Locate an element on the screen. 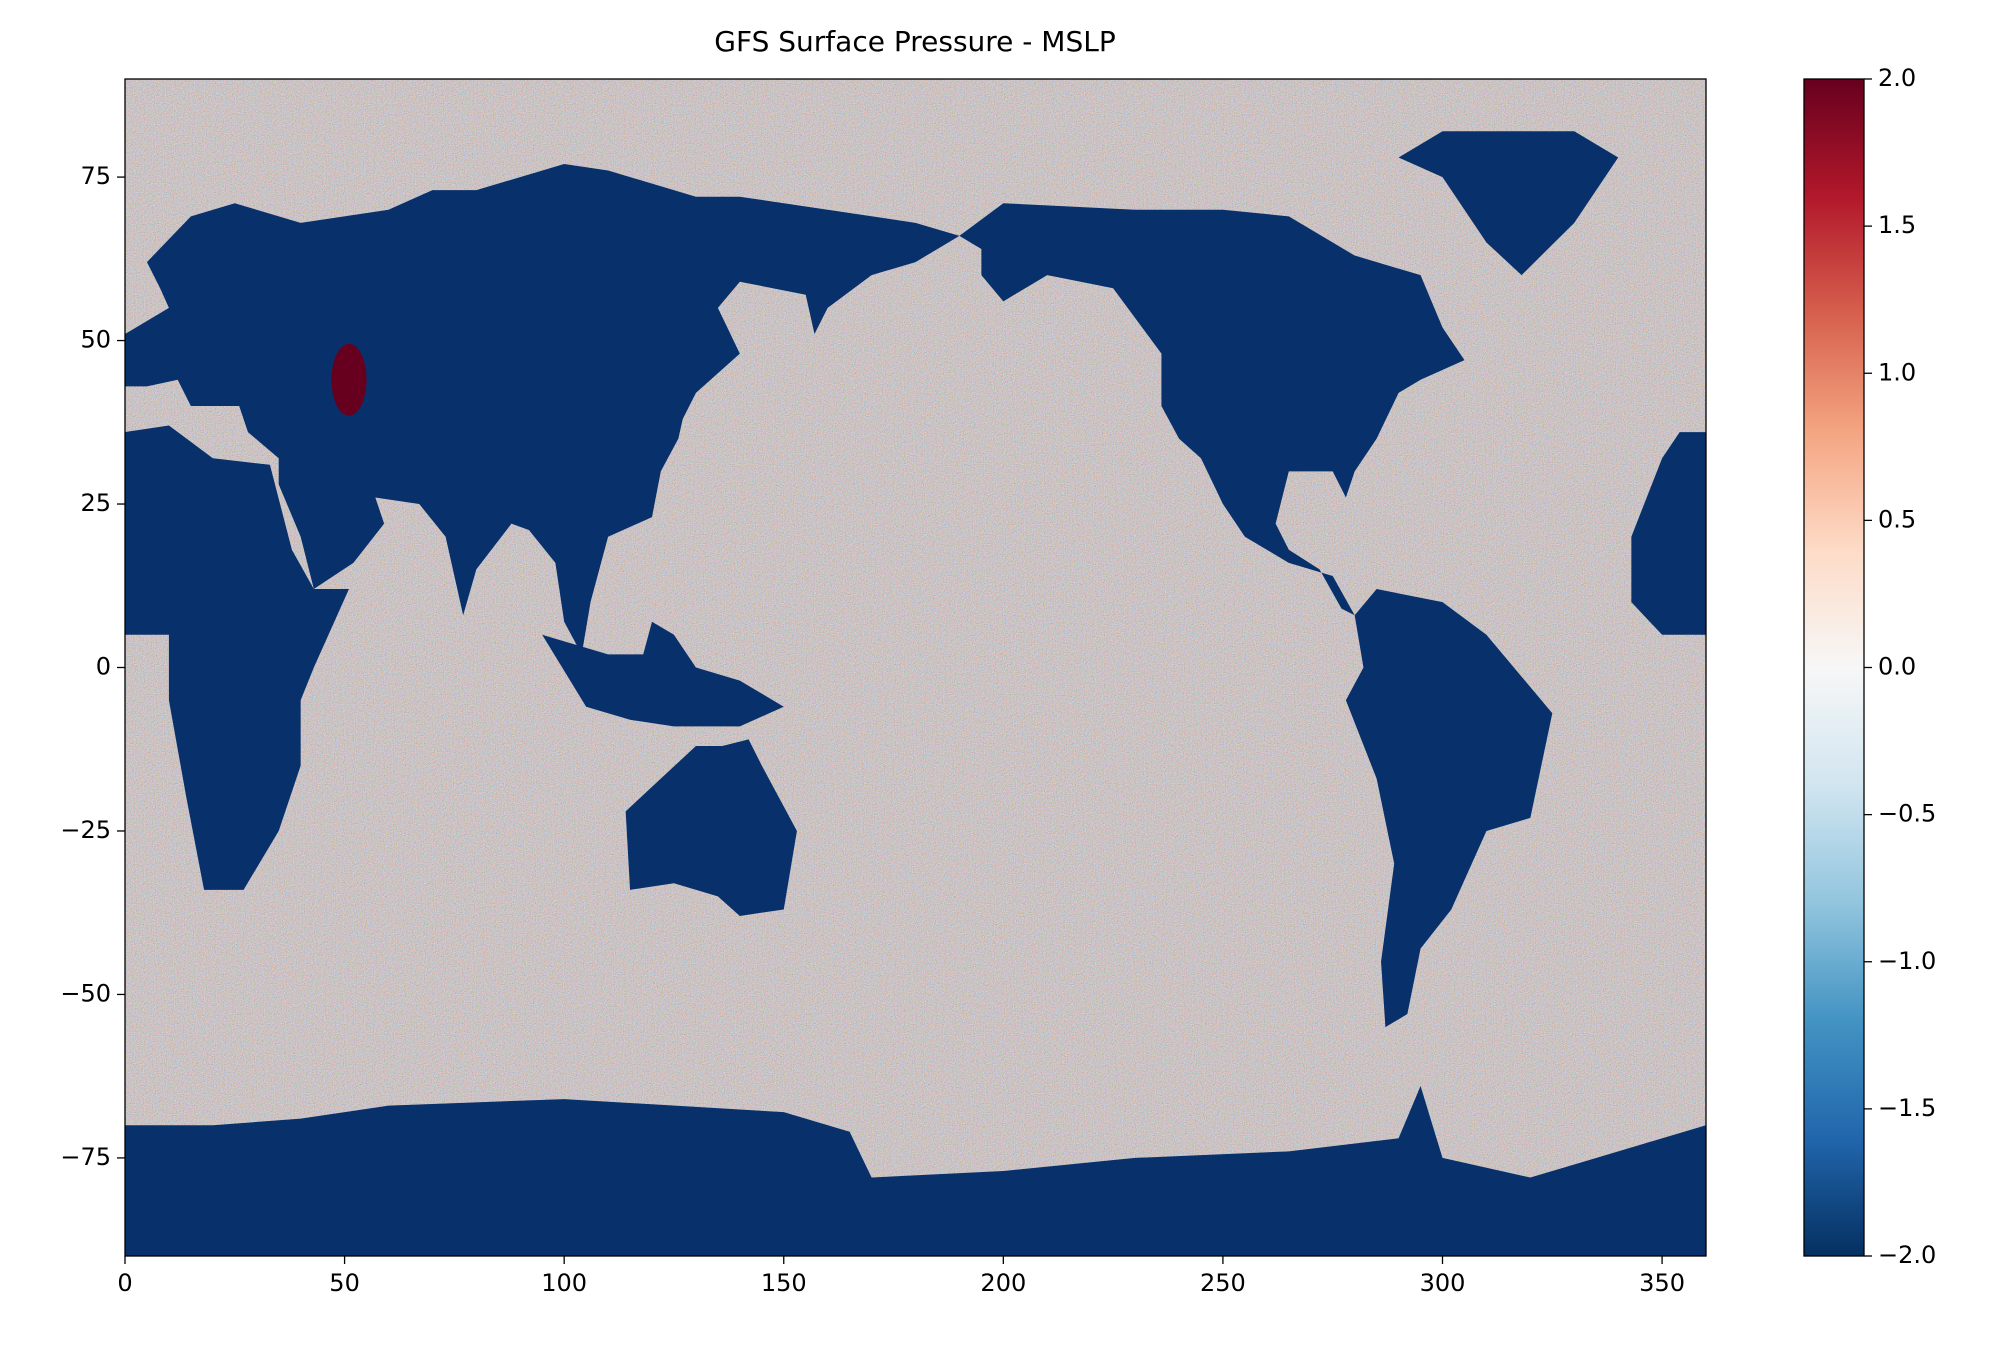 The height and width of the screenshot is (1347, 1999). colorbar-tick-label: 0.5 is located at coordinates (1897, 519).